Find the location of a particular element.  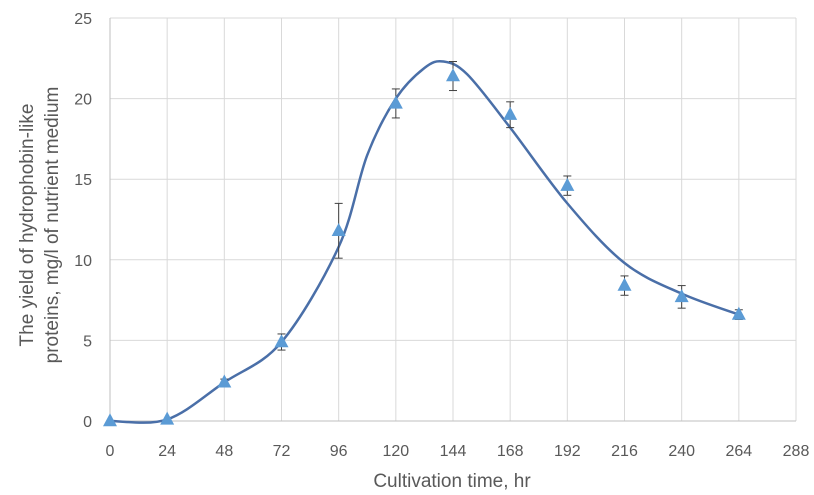

x-tick-label: 72 is located at coordinates (282, 451).